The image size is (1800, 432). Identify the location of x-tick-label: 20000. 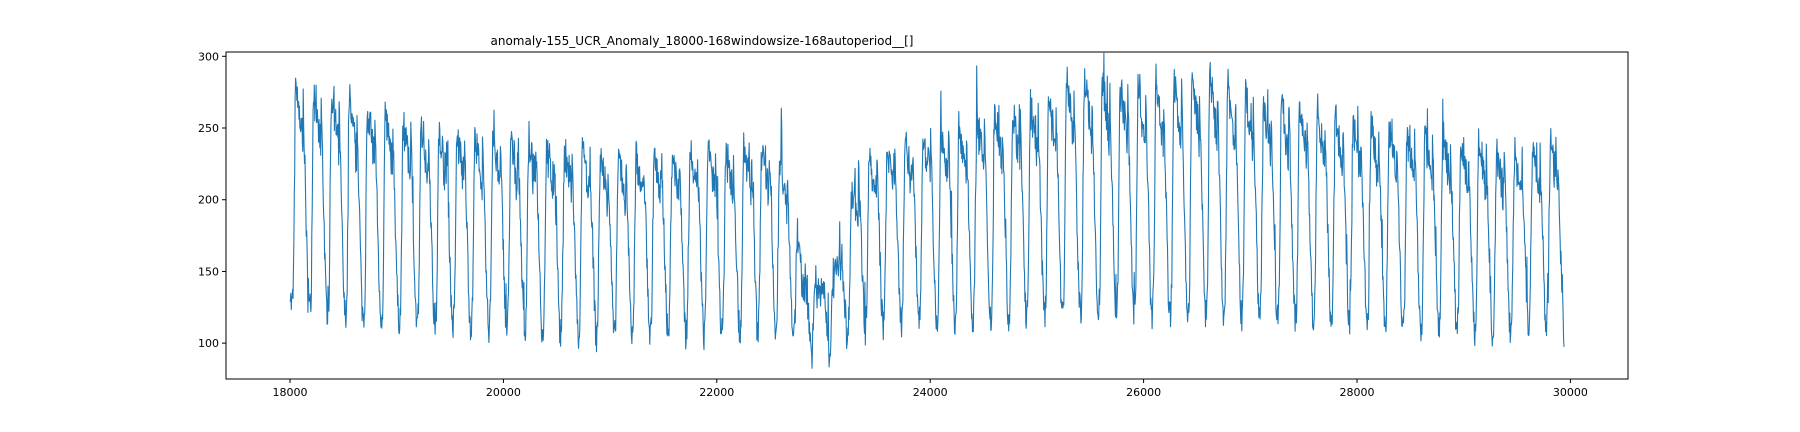
(503, 392).